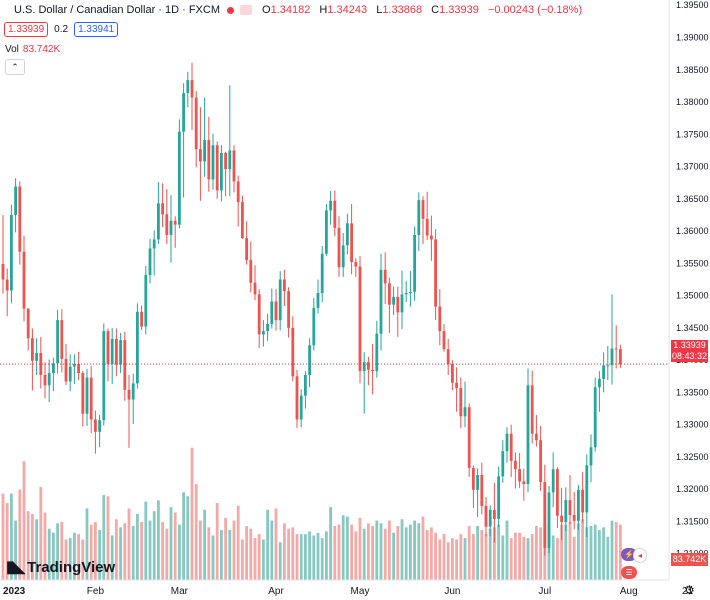 The height and width of the screenshot is (600, 710). I want to click on price-tick-label: 1.32000, so click(692, 489).